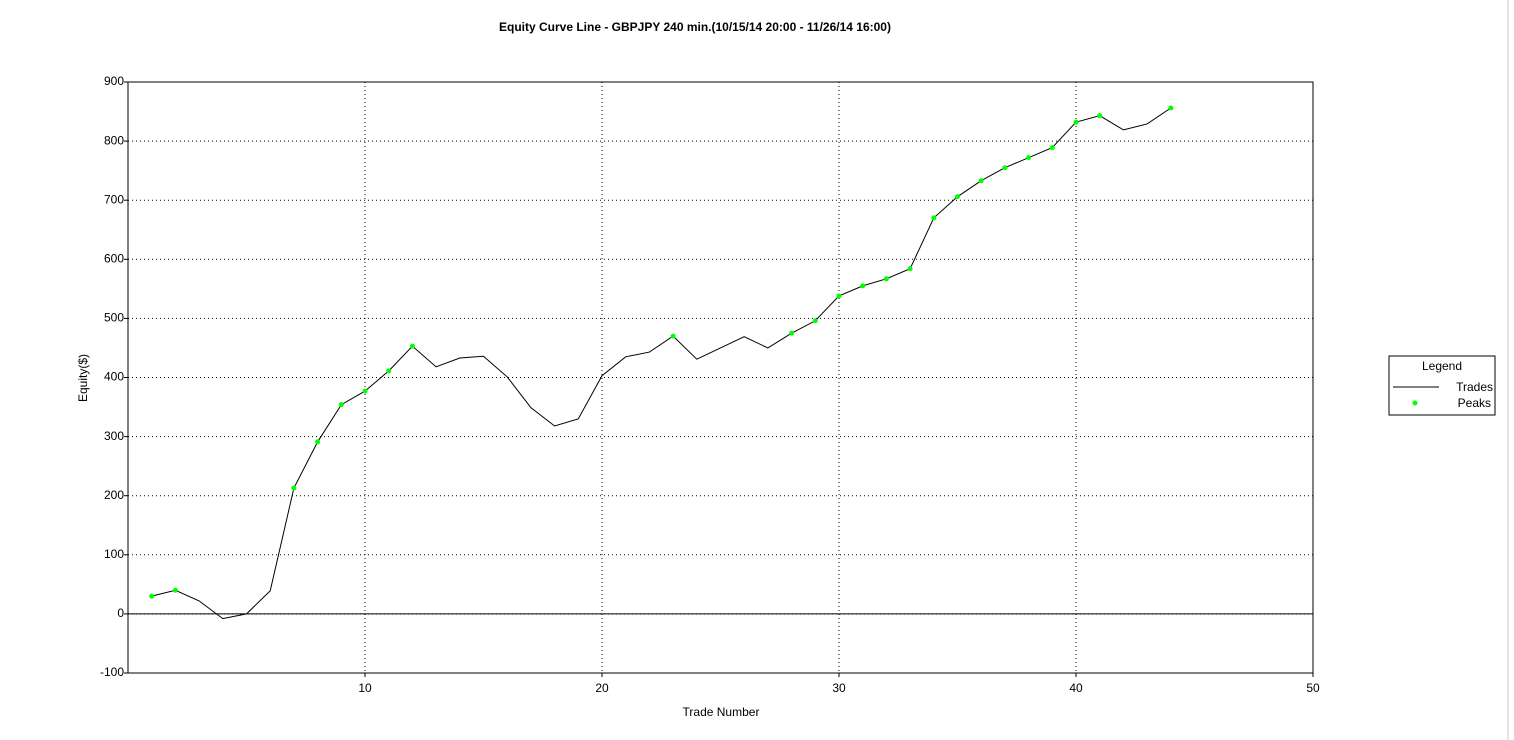  I want to click on legend-title: Legend, so click(1442, 366).